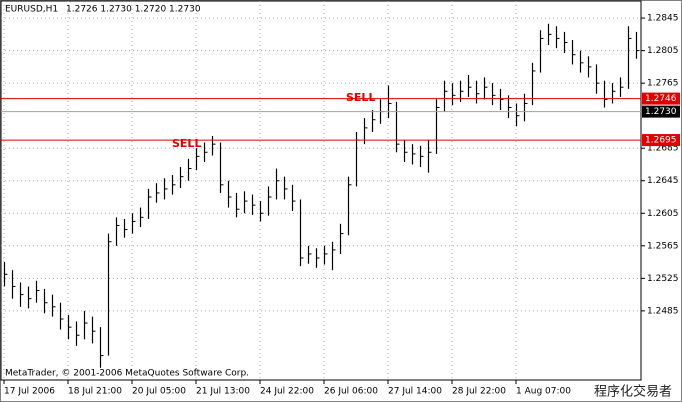  I want to click on y-tick-label: 1.2645, so click(663, 181).